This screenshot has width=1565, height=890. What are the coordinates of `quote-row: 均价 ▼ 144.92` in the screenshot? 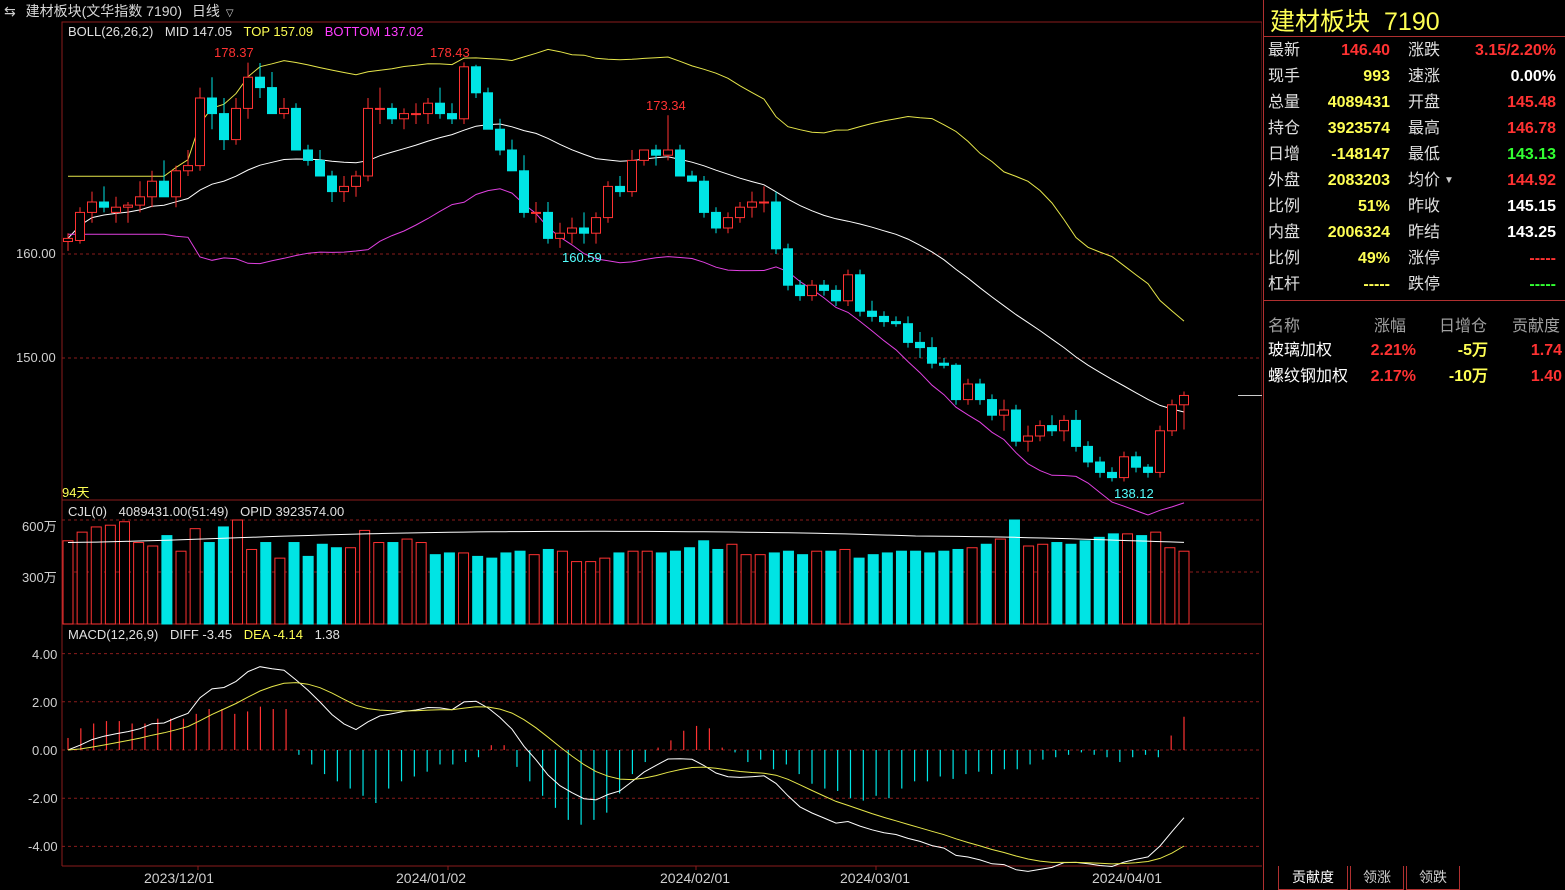 It's located at (1482, 181).